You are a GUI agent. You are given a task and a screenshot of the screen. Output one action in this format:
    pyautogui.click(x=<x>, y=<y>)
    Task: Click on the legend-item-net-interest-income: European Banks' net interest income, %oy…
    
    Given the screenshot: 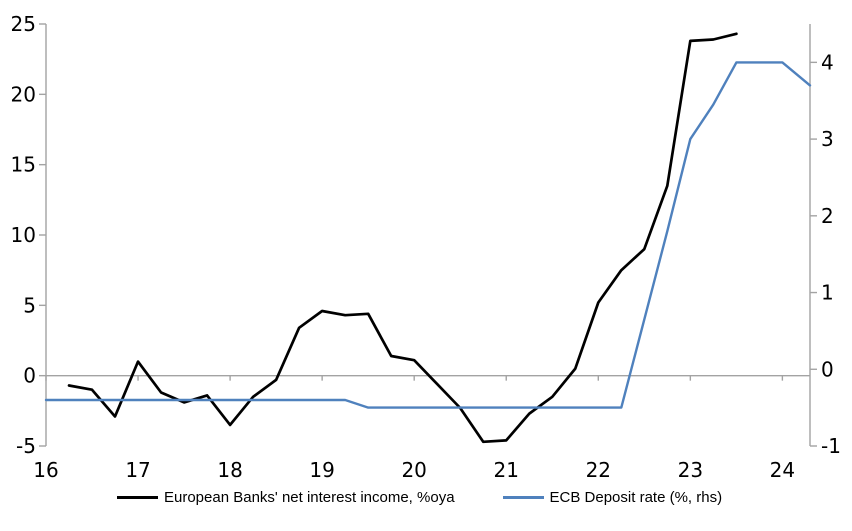 What is the action you would take?
    pyautogui.click(x=286, y=497)
    